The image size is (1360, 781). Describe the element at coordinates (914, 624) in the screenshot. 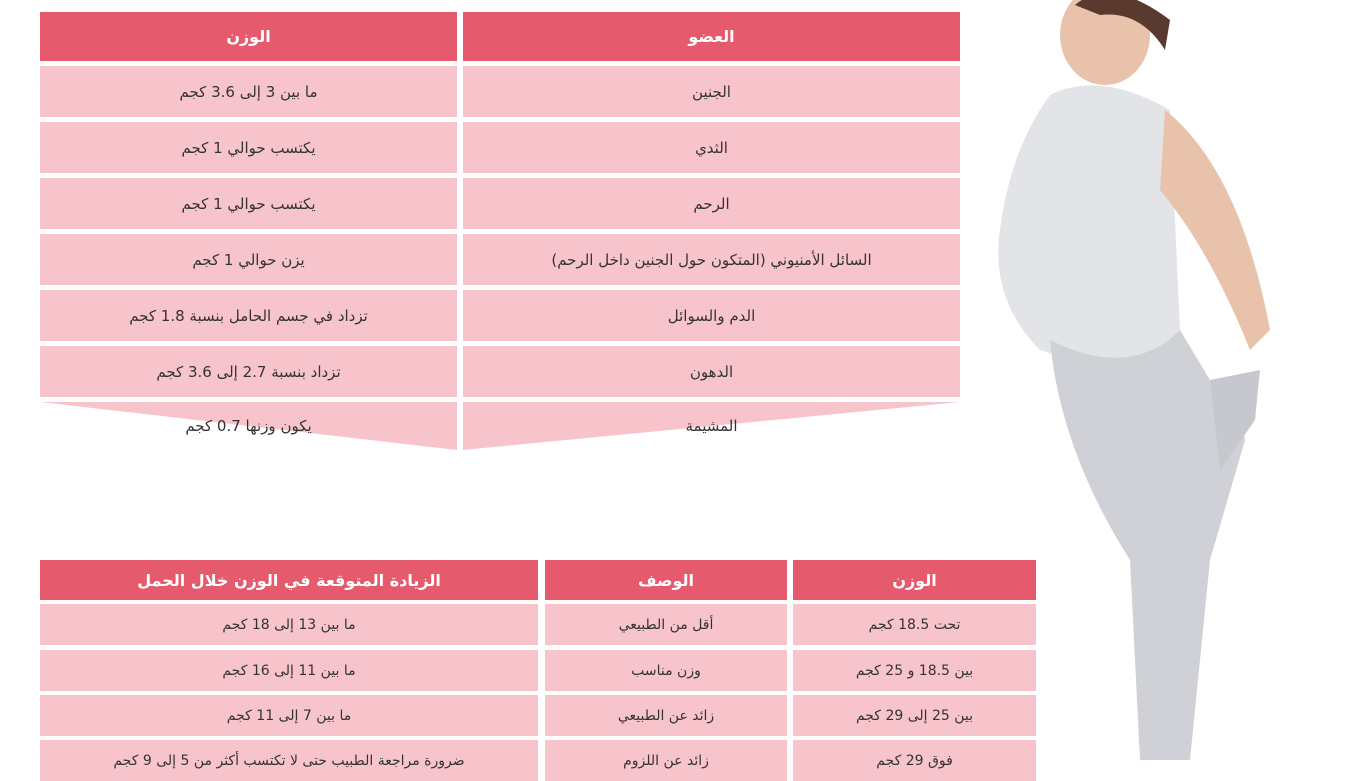

I see `weight-cell: تحت 18.5 كجم` at that location.